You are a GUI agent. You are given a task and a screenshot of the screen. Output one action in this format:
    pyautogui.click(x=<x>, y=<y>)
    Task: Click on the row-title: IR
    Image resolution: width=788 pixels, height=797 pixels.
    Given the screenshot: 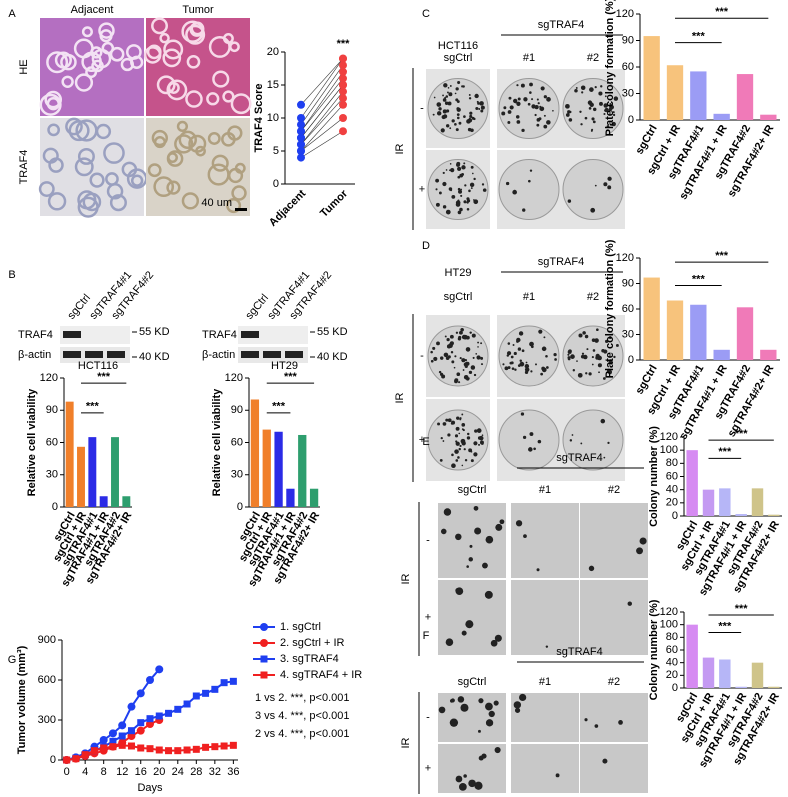 What is the action you would take?
    pyautogui.click(x=406, y=578)
    